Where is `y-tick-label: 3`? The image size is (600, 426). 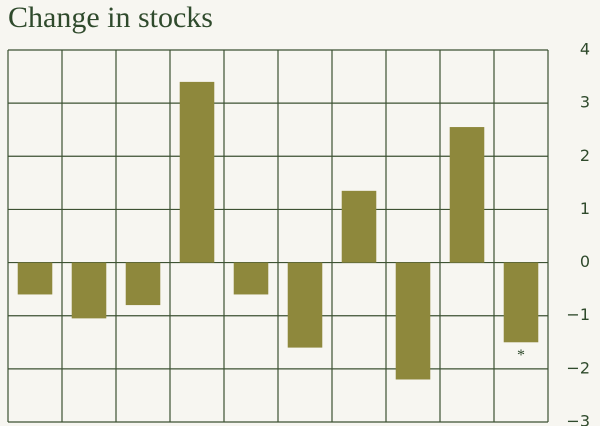
y-tick-label: 3 is located at coordinates (585, 102).